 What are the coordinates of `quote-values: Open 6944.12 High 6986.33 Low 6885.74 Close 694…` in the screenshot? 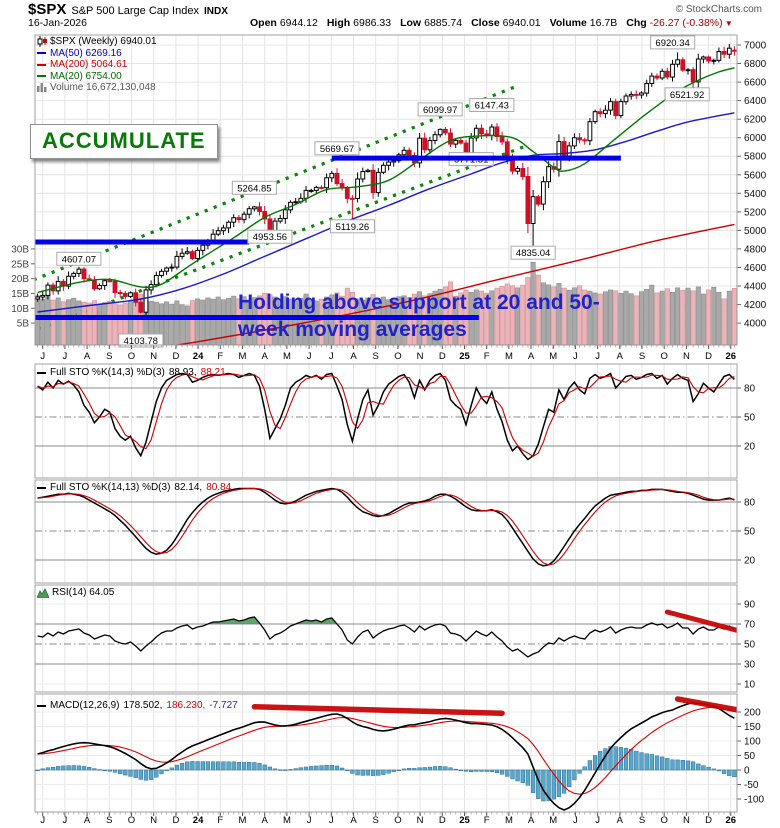 It's located at (496, 23).